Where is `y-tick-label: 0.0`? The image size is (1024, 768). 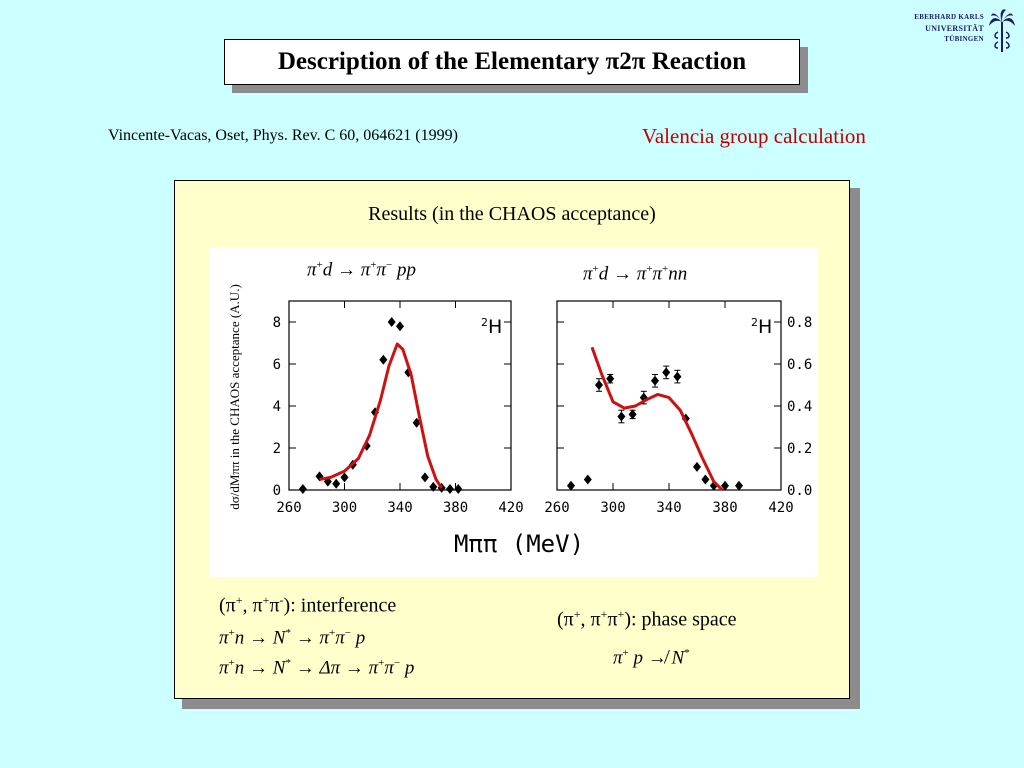
y-tick-label: 0.0 is located at coordinates (799, 491).